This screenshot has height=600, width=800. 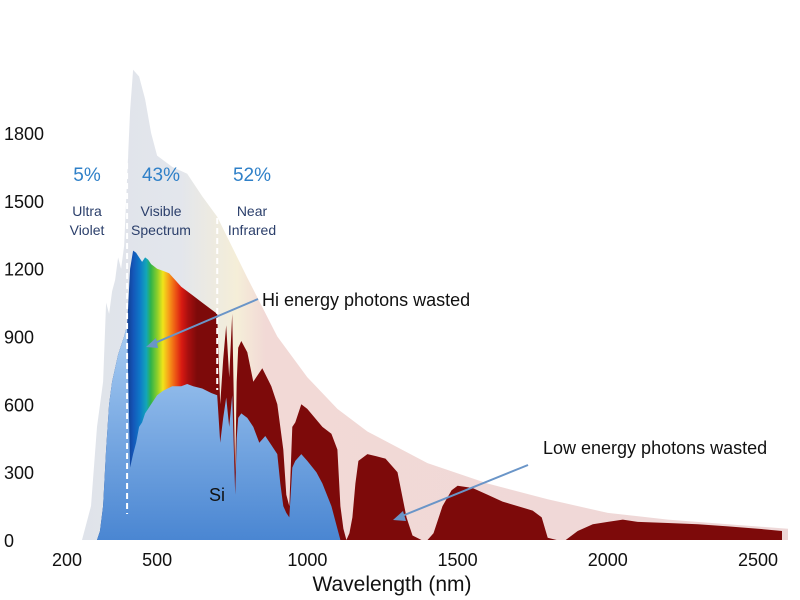 I want to click on x-axis-ticks: 200 500 1000 1500 2000 2500, so click(x=415, y=560).